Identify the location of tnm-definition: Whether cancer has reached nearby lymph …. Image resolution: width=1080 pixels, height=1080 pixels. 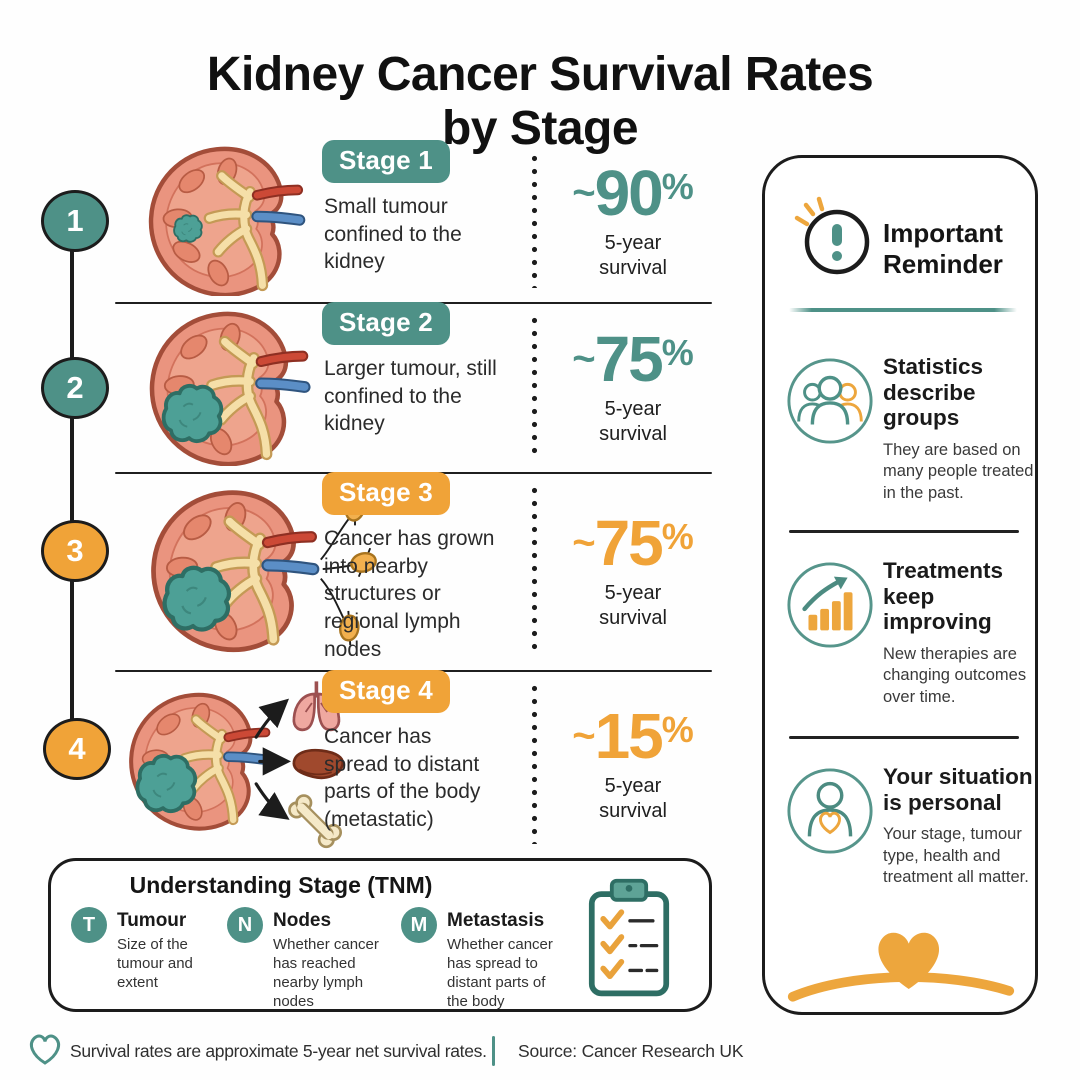
(326, 973).